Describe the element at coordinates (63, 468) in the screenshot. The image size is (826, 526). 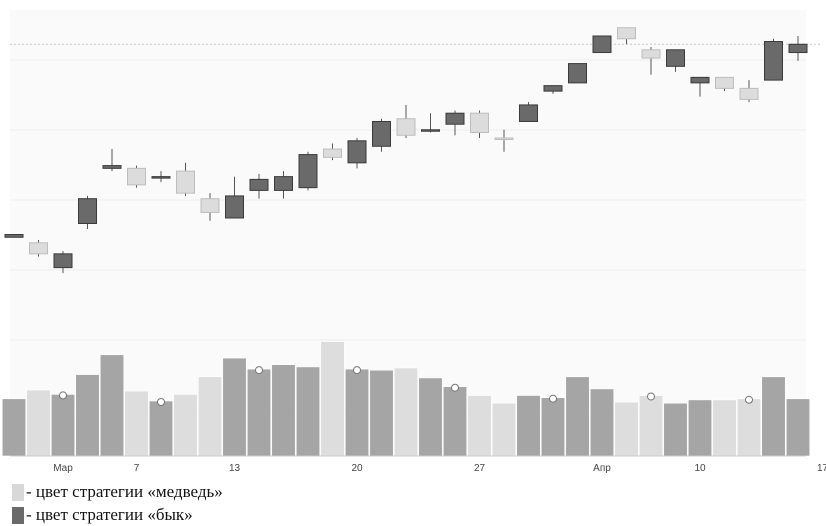
I see `x-tick-label-0: Мар` at that location.